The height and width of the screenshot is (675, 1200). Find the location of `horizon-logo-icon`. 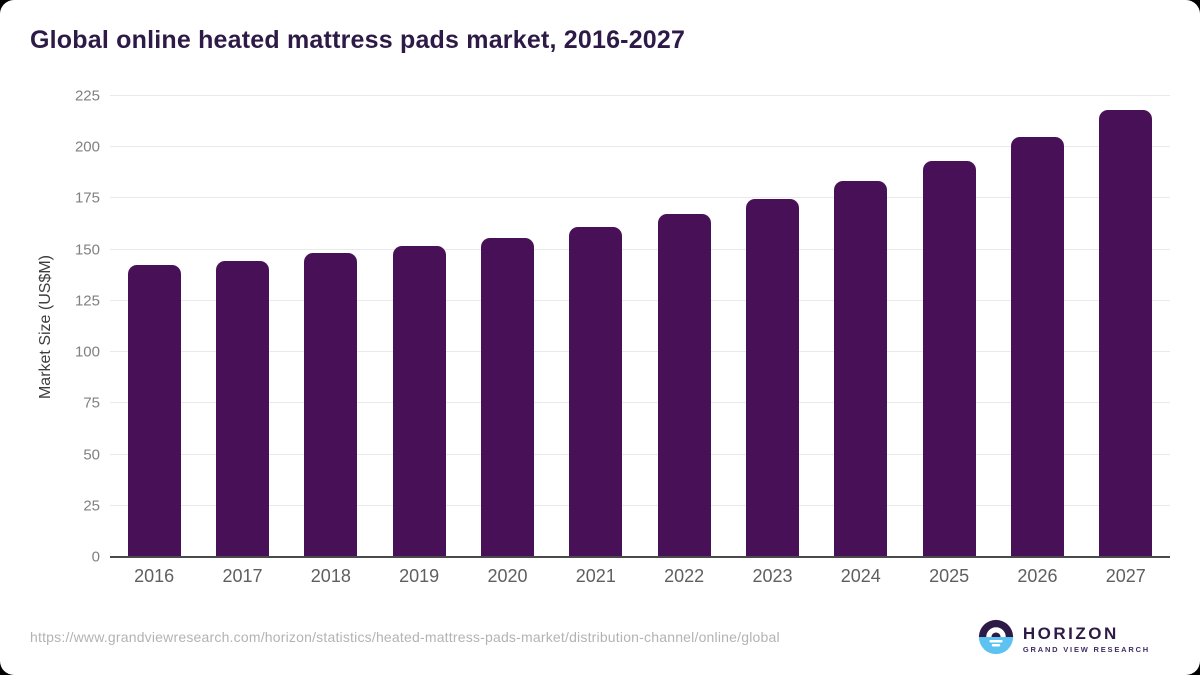

horizon-logo-icon is located at coordinates (996, 639).